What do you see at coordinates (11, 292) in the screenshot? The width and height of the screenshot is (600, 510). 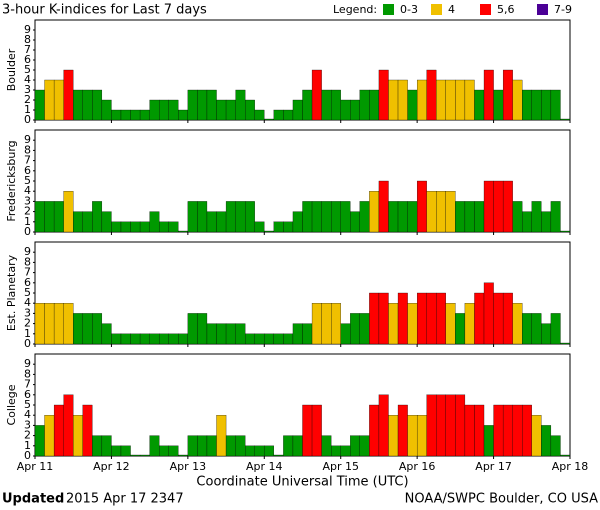 I see `y-axis-label: Est. Planetary` at bounding box center [11, 292].